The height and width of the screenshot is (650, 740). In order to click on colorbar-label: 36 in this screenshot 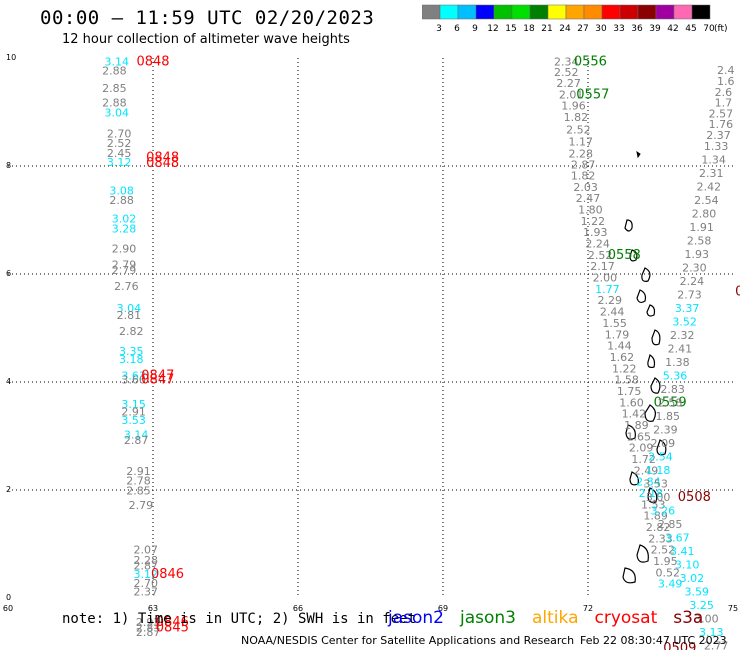, I will do `click(637, 29)`.